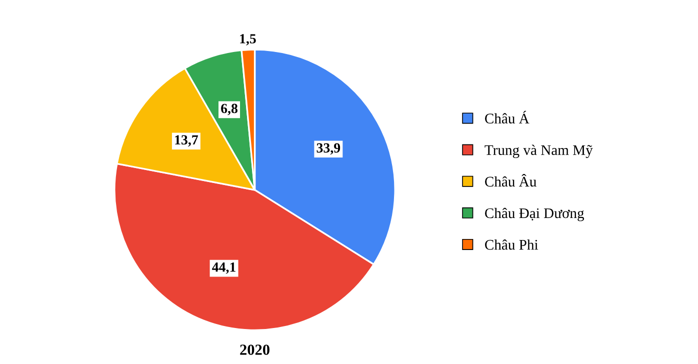 The width and height of the screenshot is (698, 364). I want to click on data-label: 13,7, so click(186, 141).